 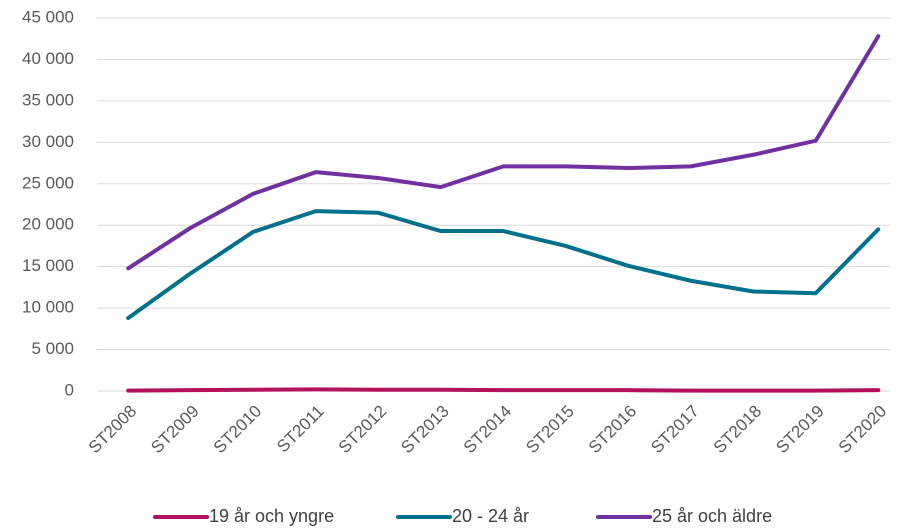 I want to click on y-tick-label: 10 000, so click(x=48, y=307).